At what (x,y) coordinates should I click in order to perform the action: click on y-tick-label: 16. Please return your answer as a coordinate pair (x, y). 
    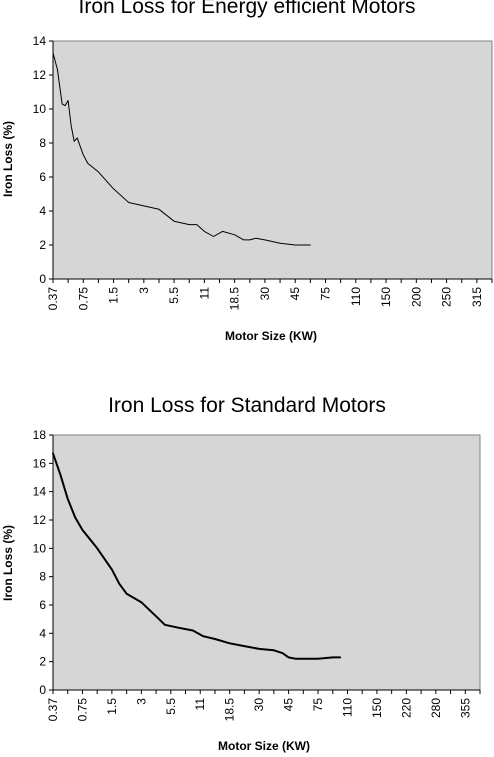
    Looking at the image, I should click on (40, 463).